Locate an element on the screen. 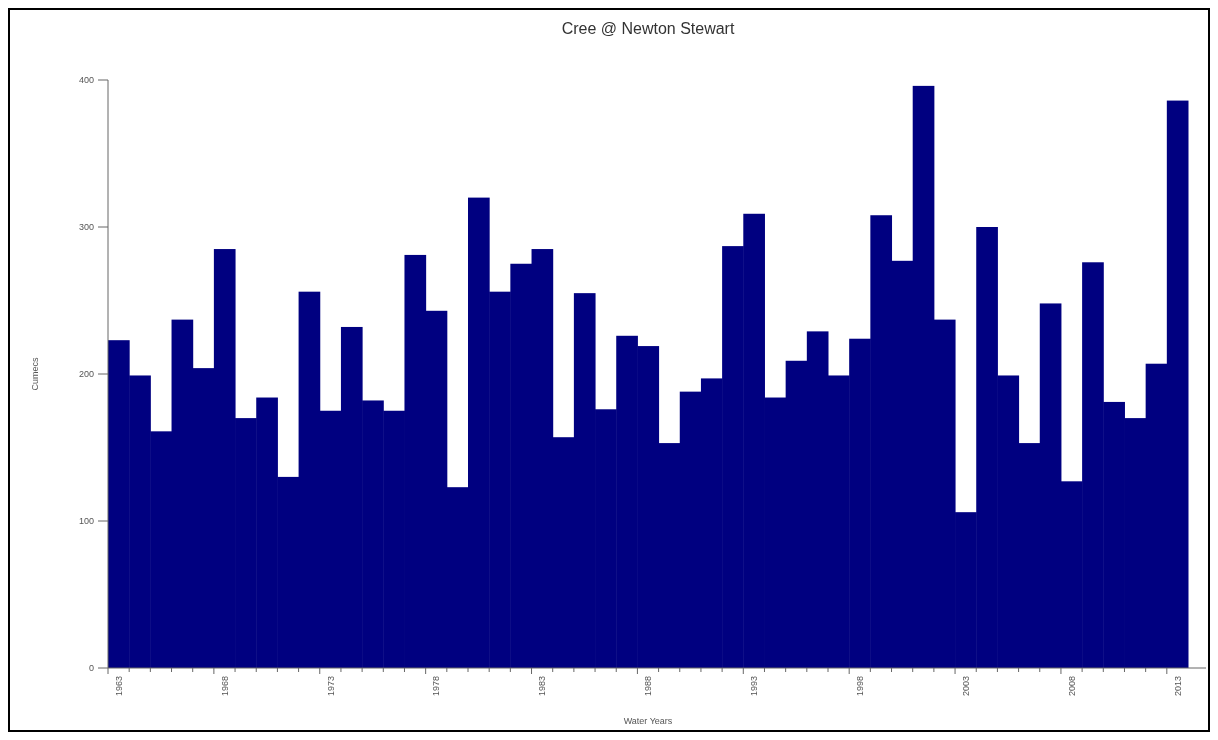 The width and height of the screenshot is (1218, 740). x-tick-label: 1968 is located at coordinates (224, 686).